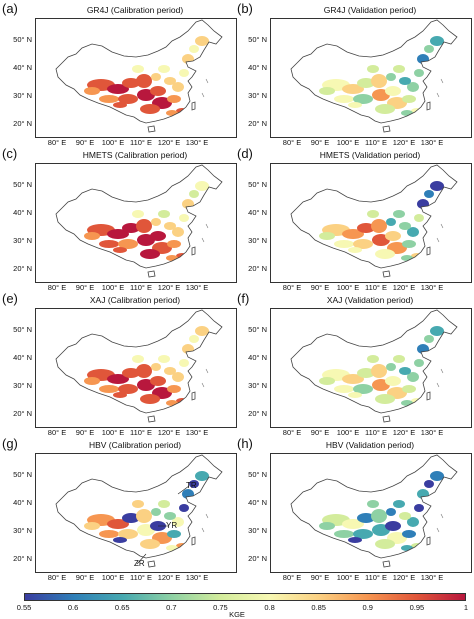 The image size is (474, 619). I want to click on map-frame, so click(371, 368).